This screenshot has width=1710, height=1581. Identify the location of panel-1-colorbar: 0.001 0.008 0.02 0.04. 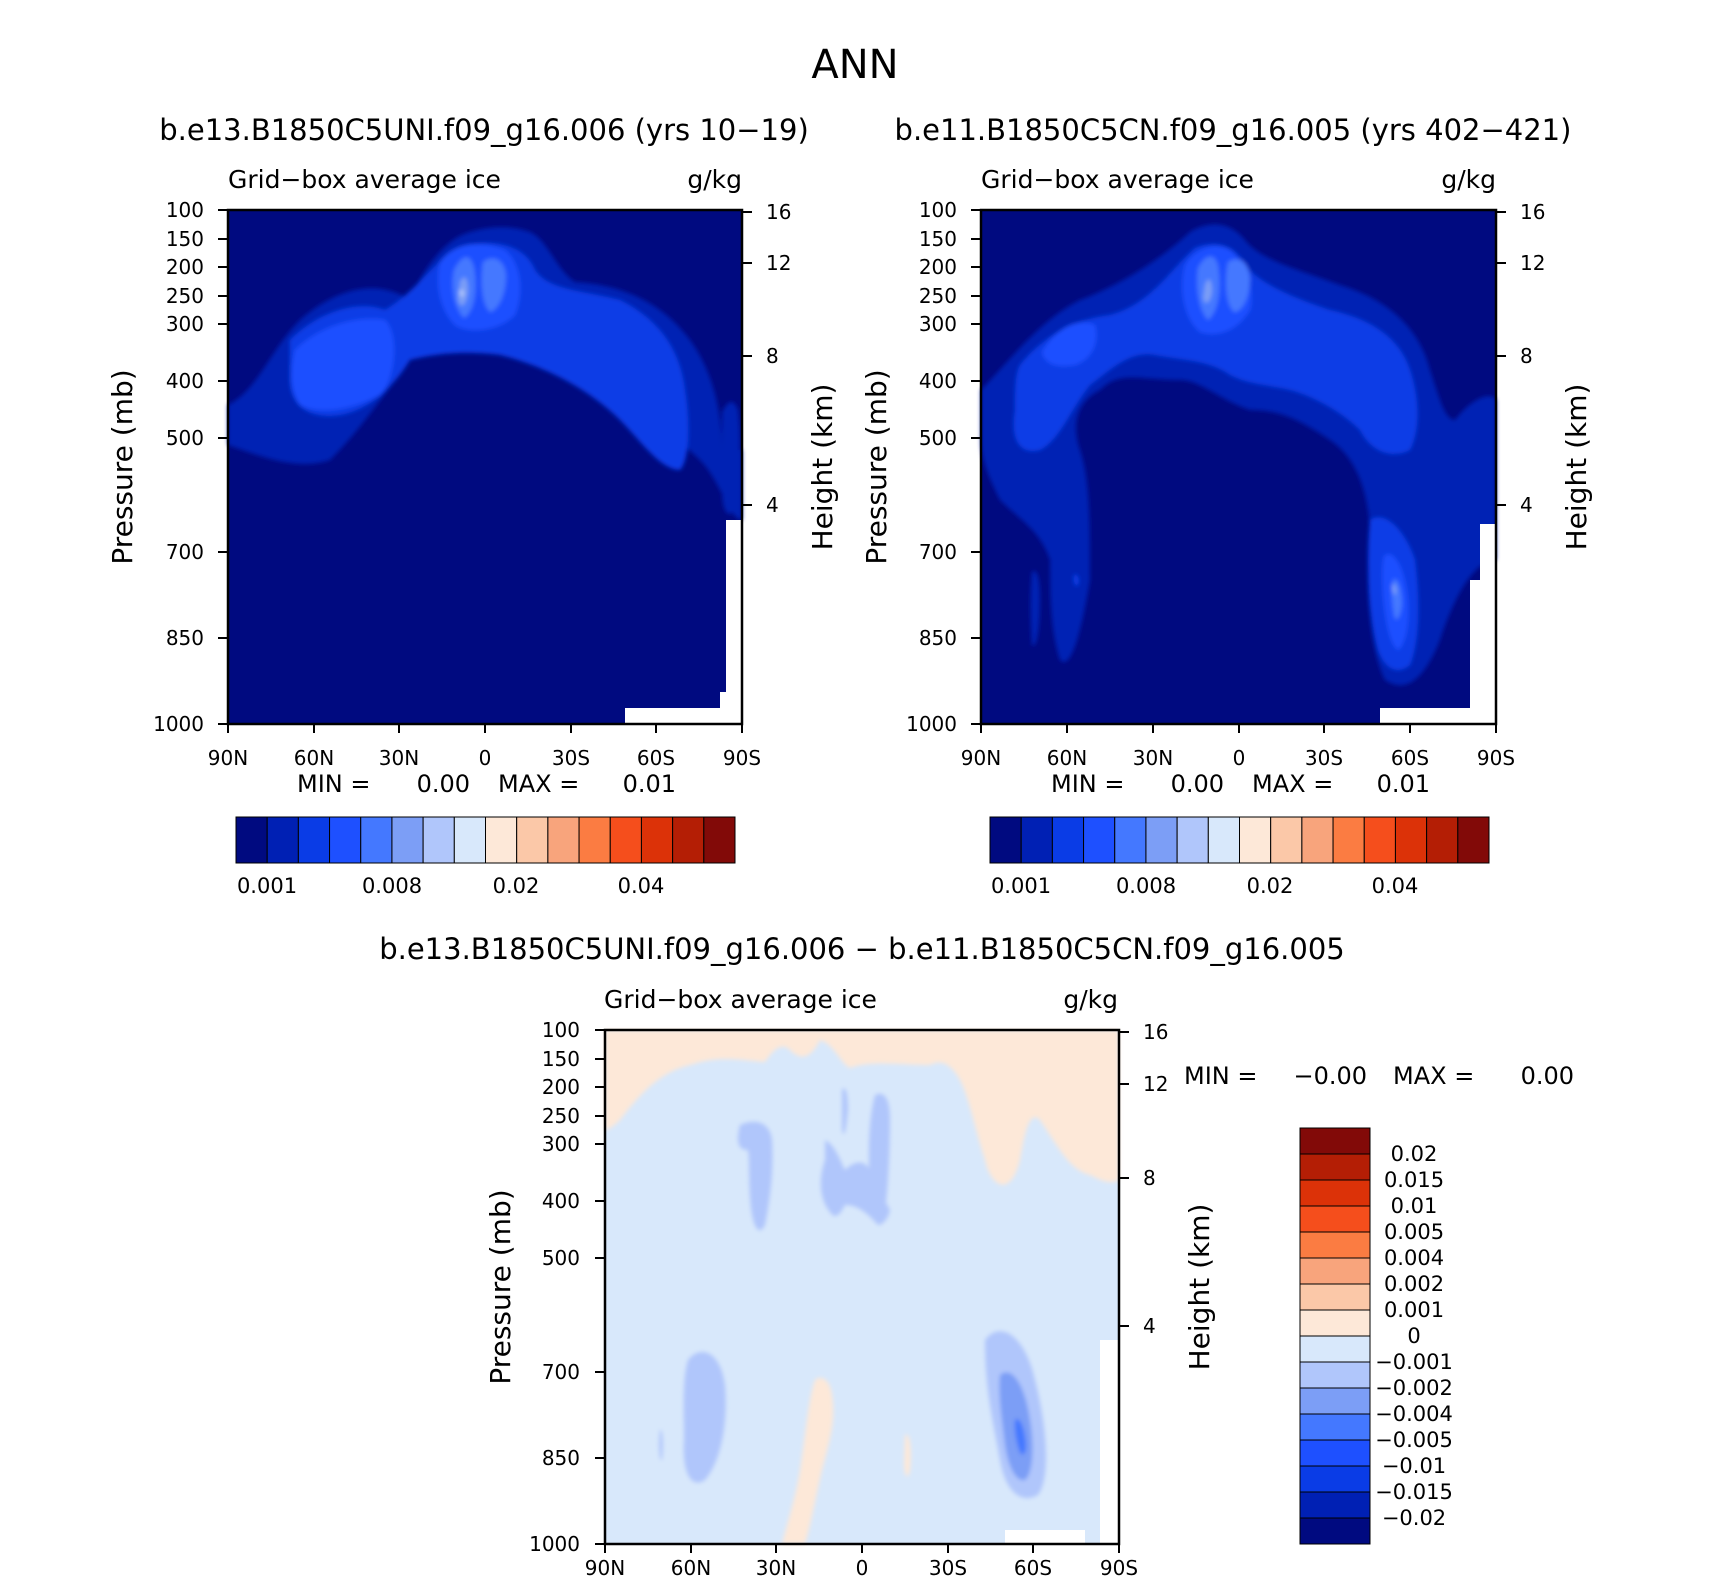
(485, 857).